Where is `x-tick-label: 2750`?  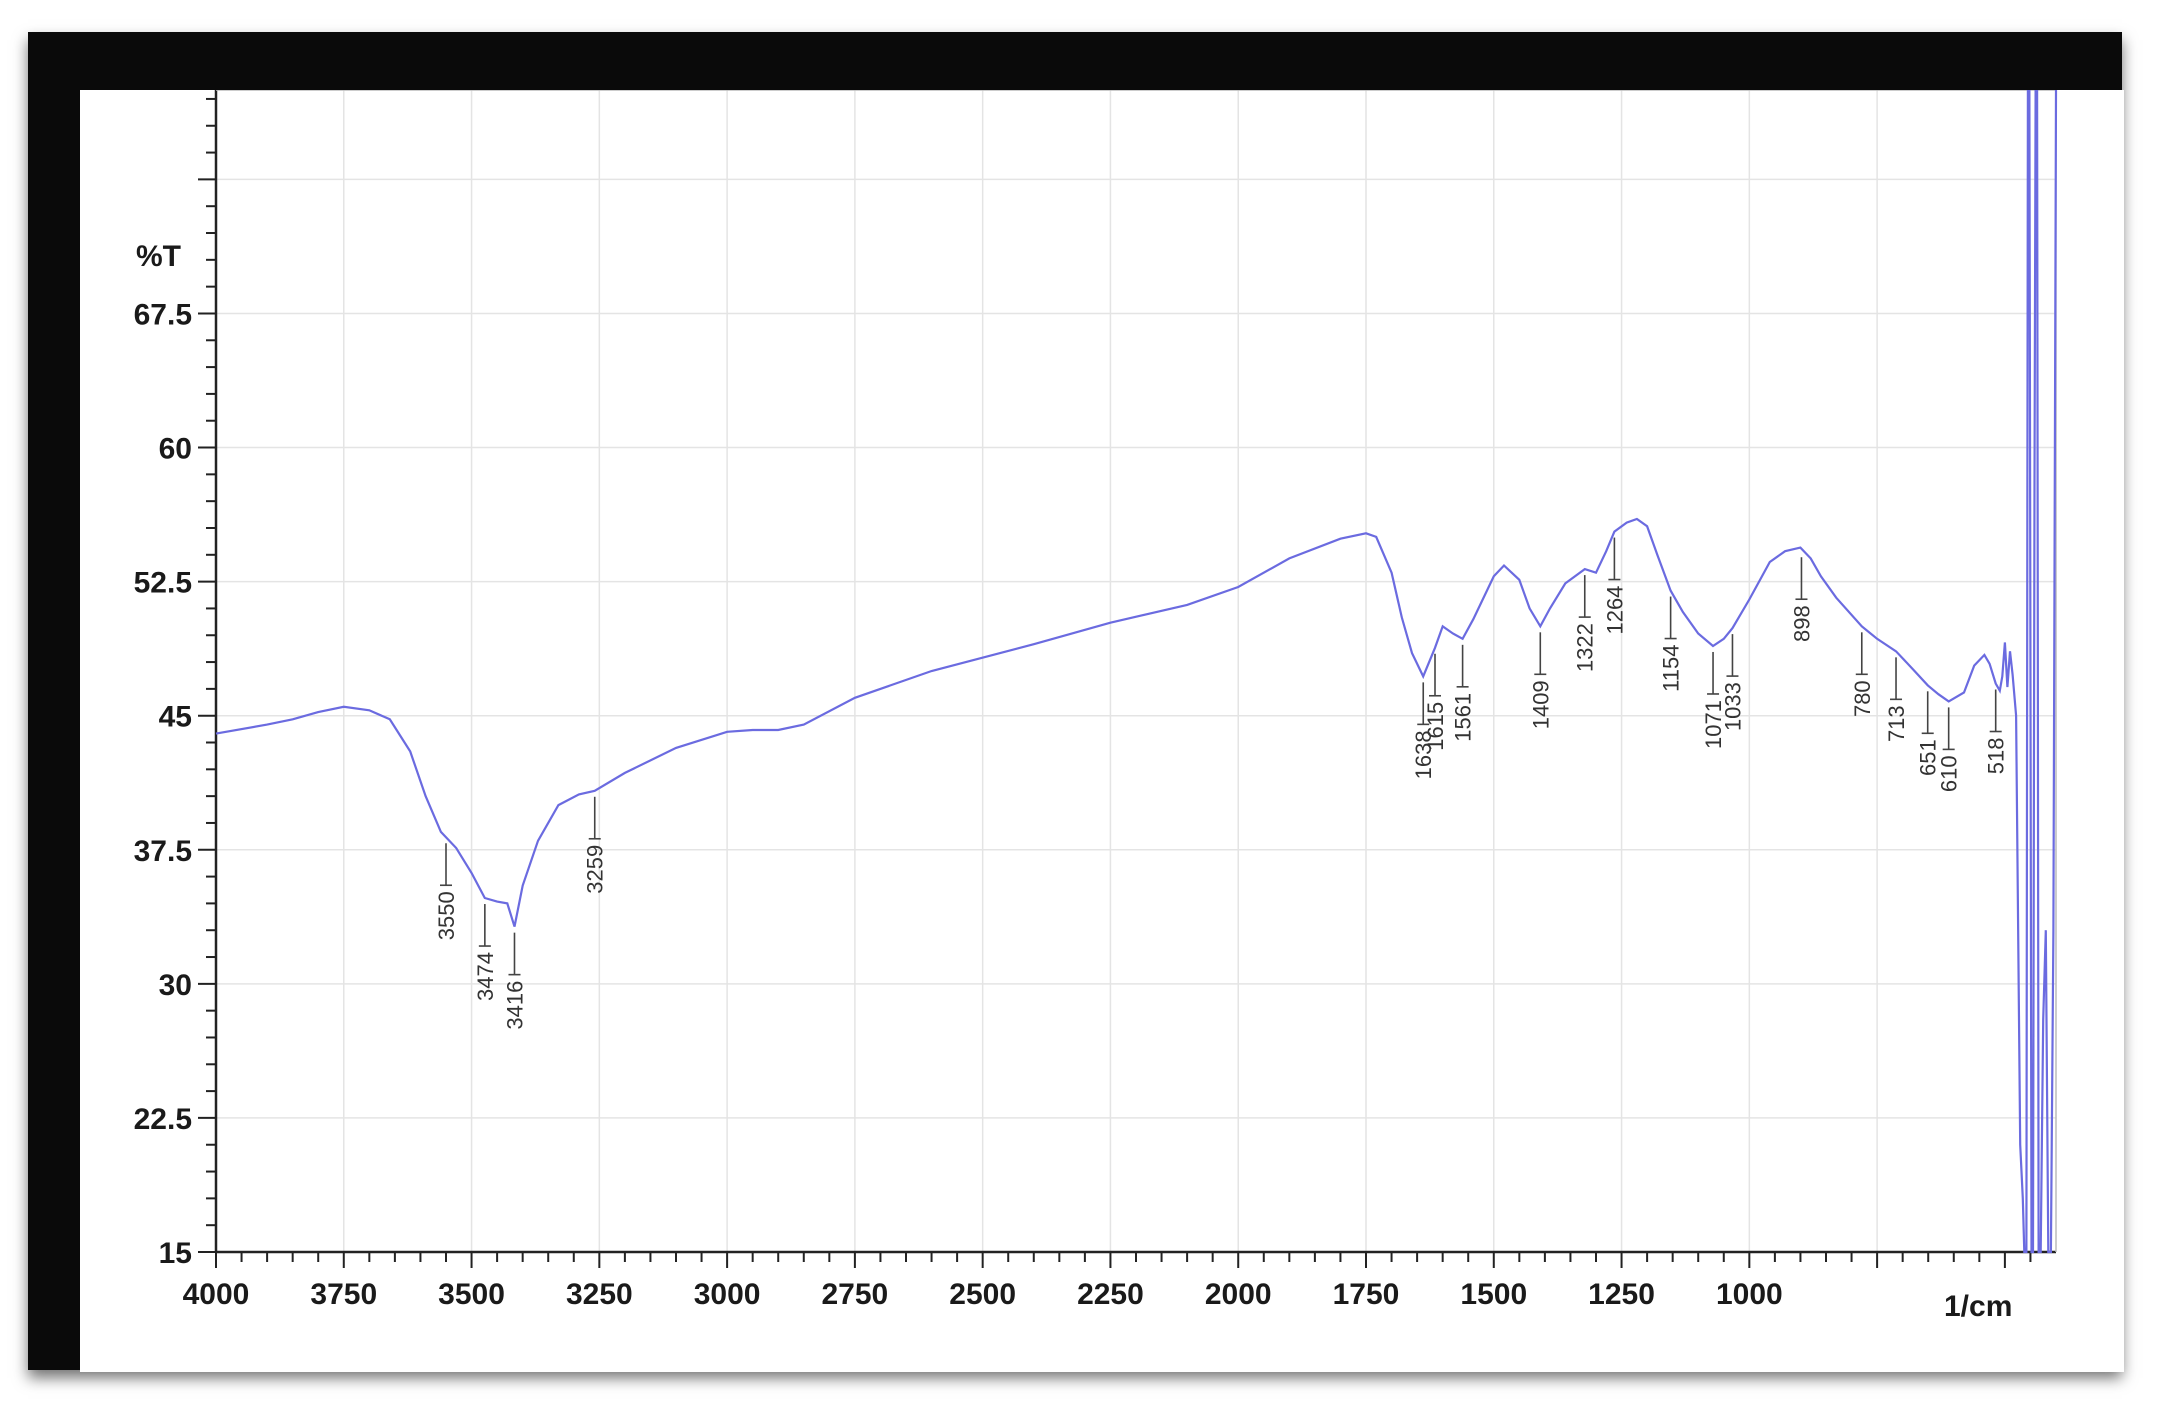
x-tick-label: 2750 is located at coordinates (855, 1294).